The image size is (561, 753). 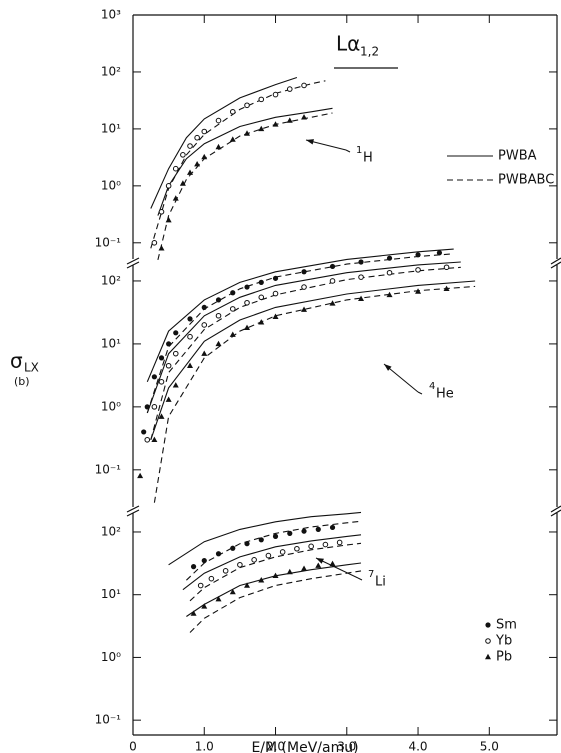 What do you see at coordinates (489, 746) in the screenshot?
I see `x-tick-label: 5.0` at bounding box center [489, 746].